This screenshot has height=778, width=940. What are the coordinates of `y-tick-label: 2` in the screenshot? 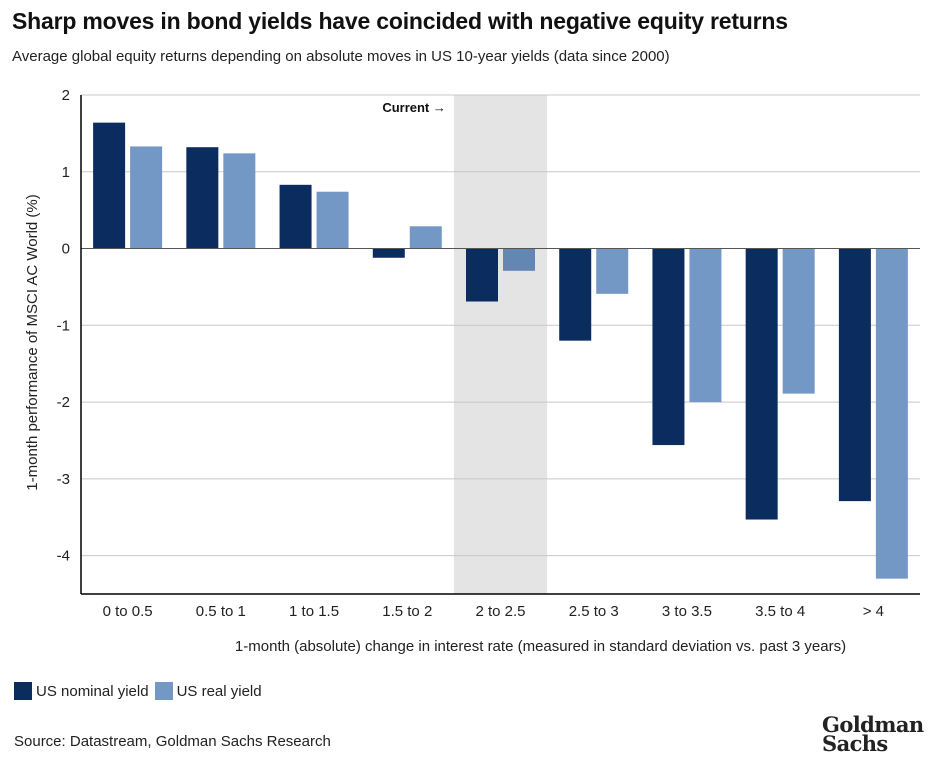 It's located at (66, 95).